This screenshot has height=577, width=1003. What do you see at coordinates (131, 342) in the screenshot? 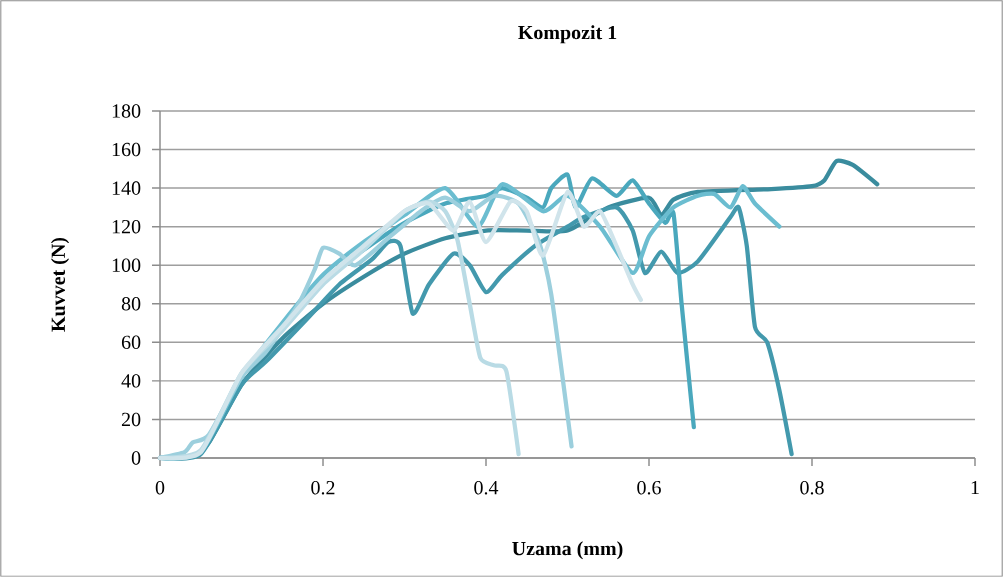
I see `y-tick-label: 60` at bounding box center [131, 342].